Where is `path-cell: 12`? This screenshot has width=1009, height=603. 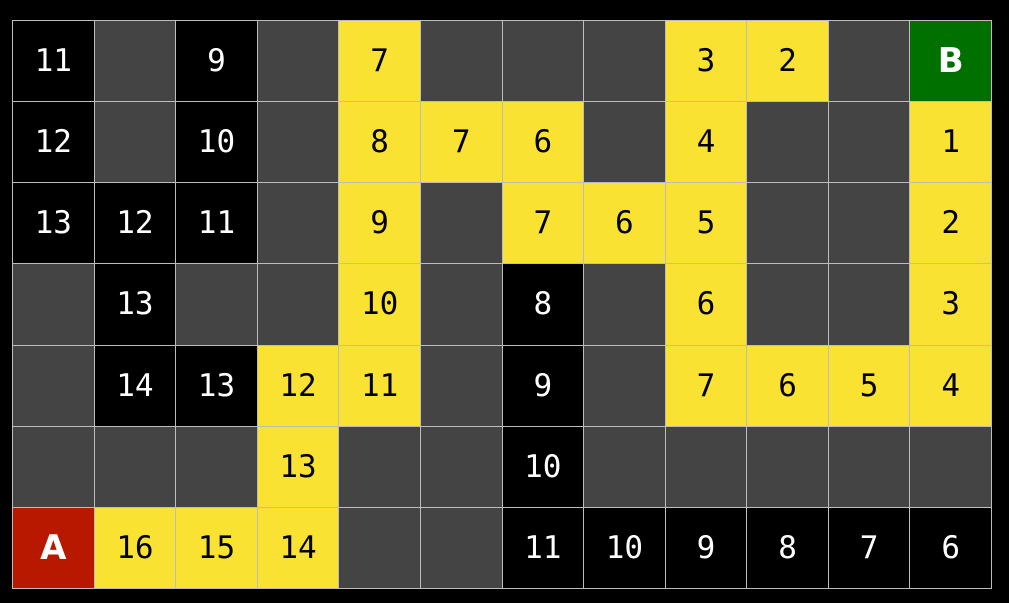
path-cell: 12 is located at coordinates (298, 385).